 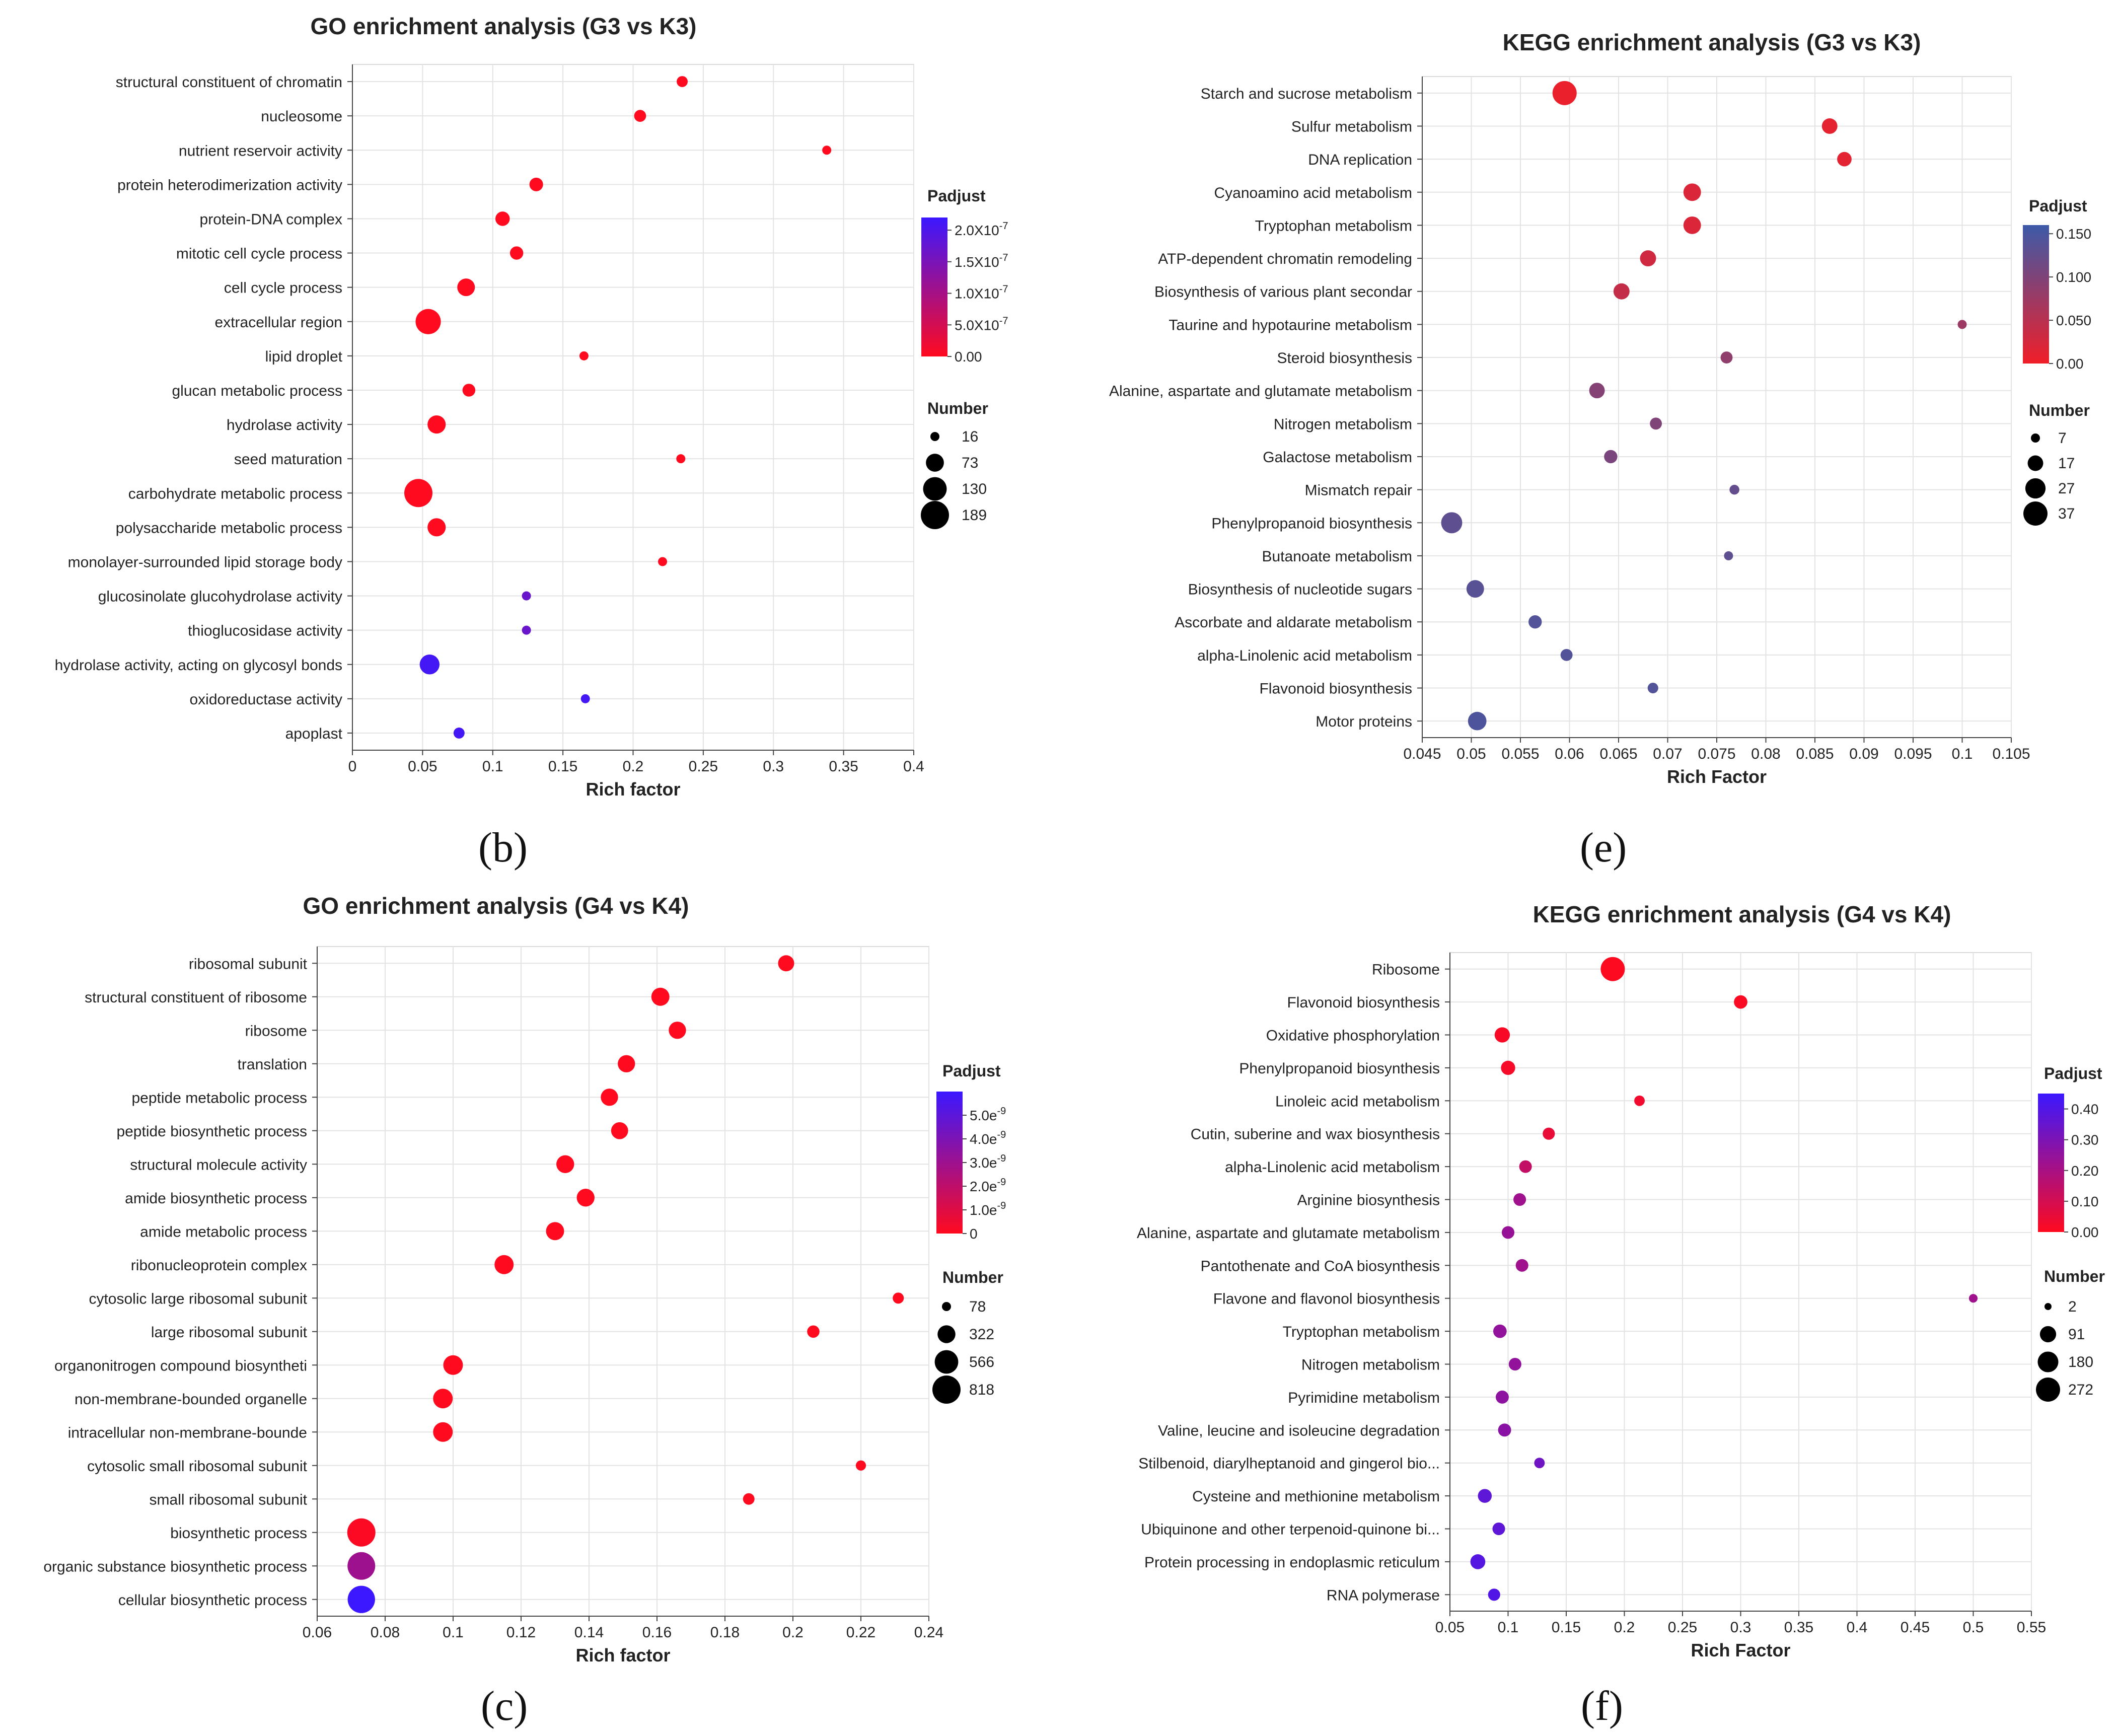 I want to click on color-tick-label: 3.0e-9, so click(x=988, y=1162).